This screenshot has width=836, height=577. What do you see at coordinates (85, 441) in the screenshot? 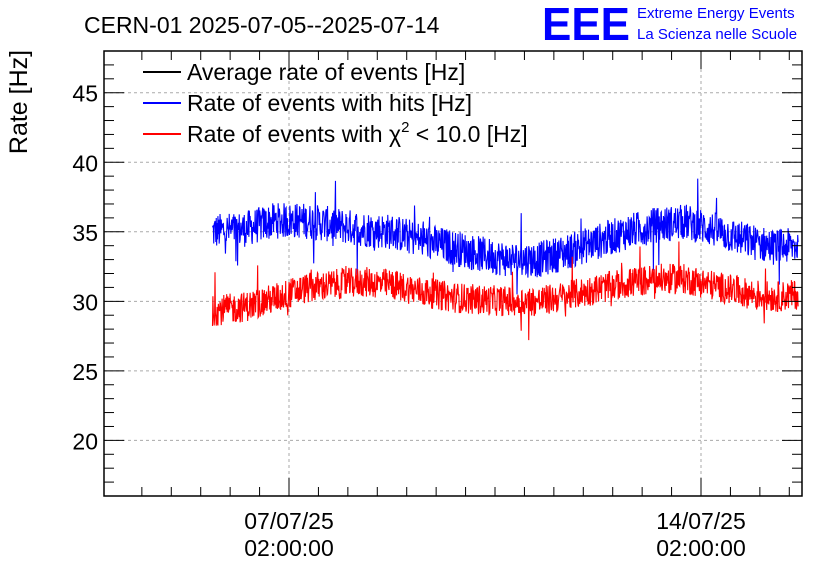
I see `y-tick-label: 20` at bounding box center [85, 441].